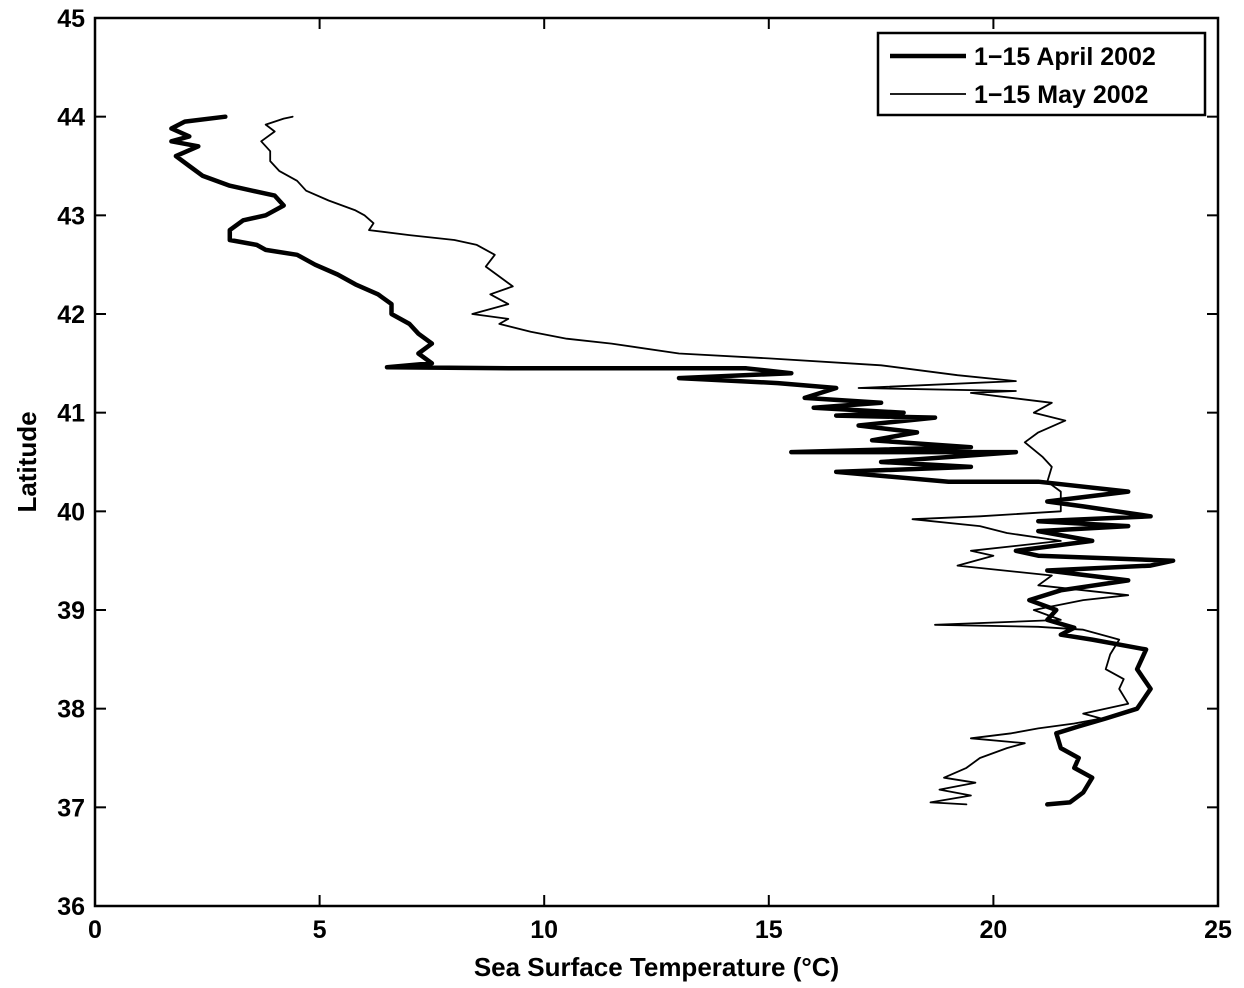 The image size is (1244, 988). What do you see at coordinates (320, 930) in the screenshot?
I see `x-tick-label: 5` at bounding box center [320, 930].